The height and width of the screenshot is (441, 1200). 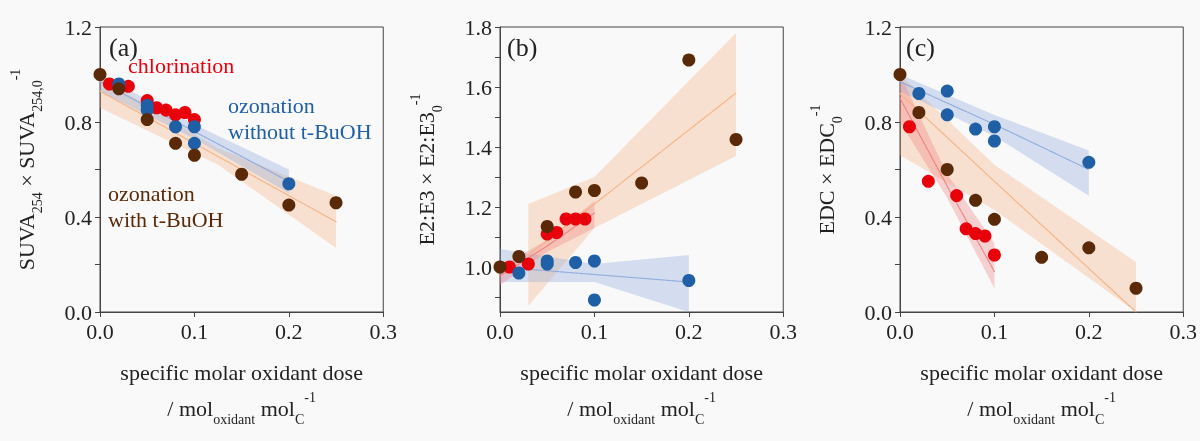 What do you see at coordinates (478, 87) in the screenshot?
I see `y-tick-label: 1.6` at bounding box center [478, 87].